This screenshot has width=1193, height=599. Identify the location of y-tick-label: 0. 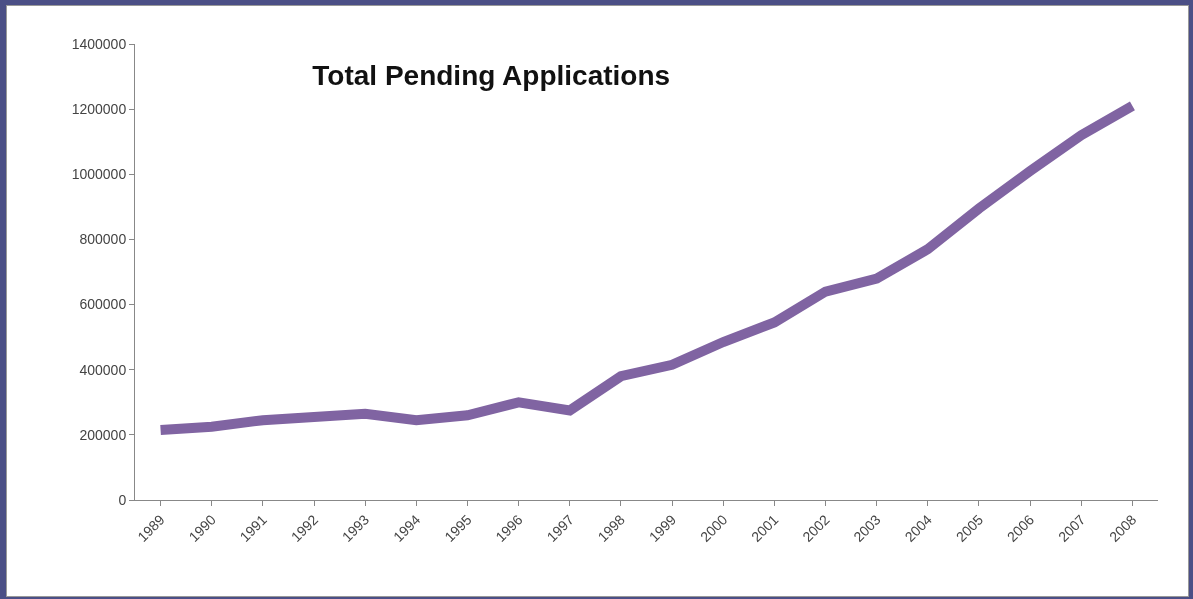
(122, 499).